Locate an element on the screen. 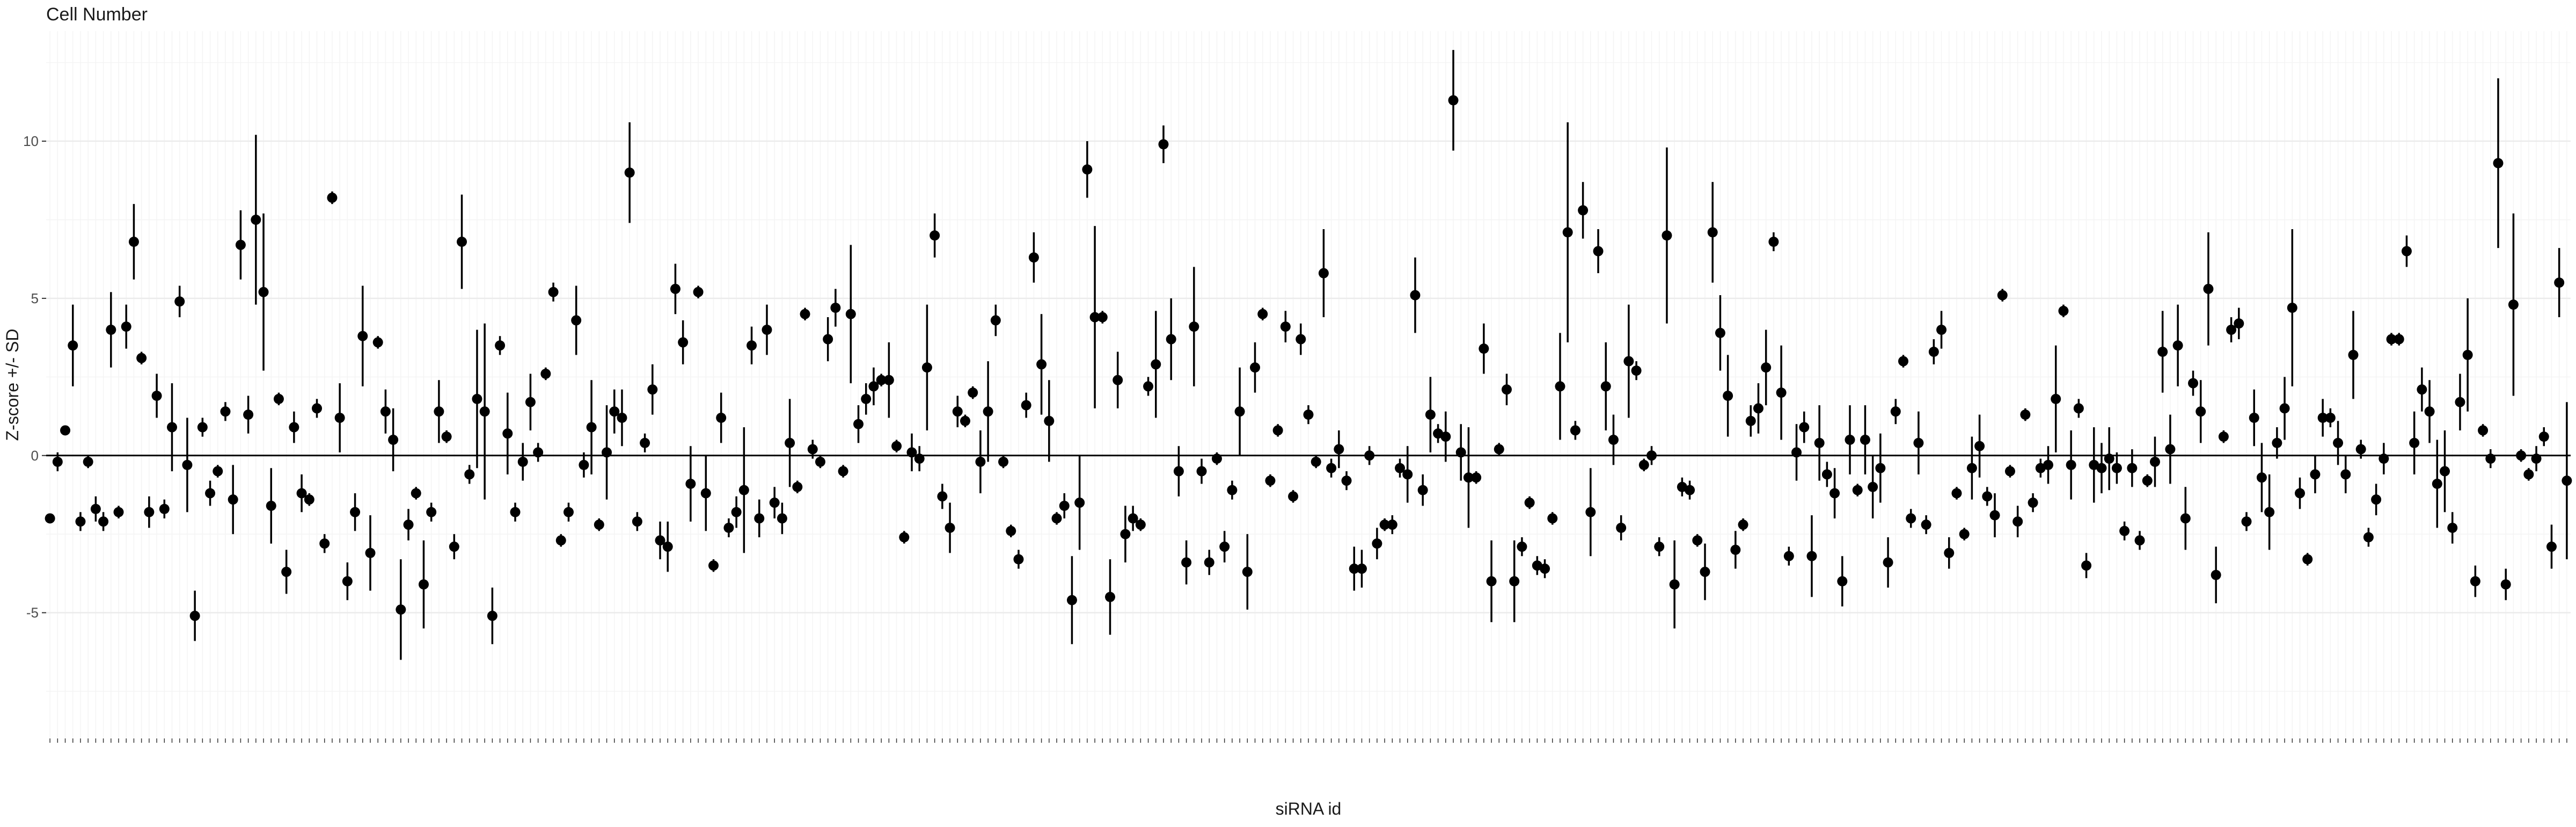 The height and width of the screenshot is (827, 2576). x-axis-ticks is located at coordinates (1308, 741).